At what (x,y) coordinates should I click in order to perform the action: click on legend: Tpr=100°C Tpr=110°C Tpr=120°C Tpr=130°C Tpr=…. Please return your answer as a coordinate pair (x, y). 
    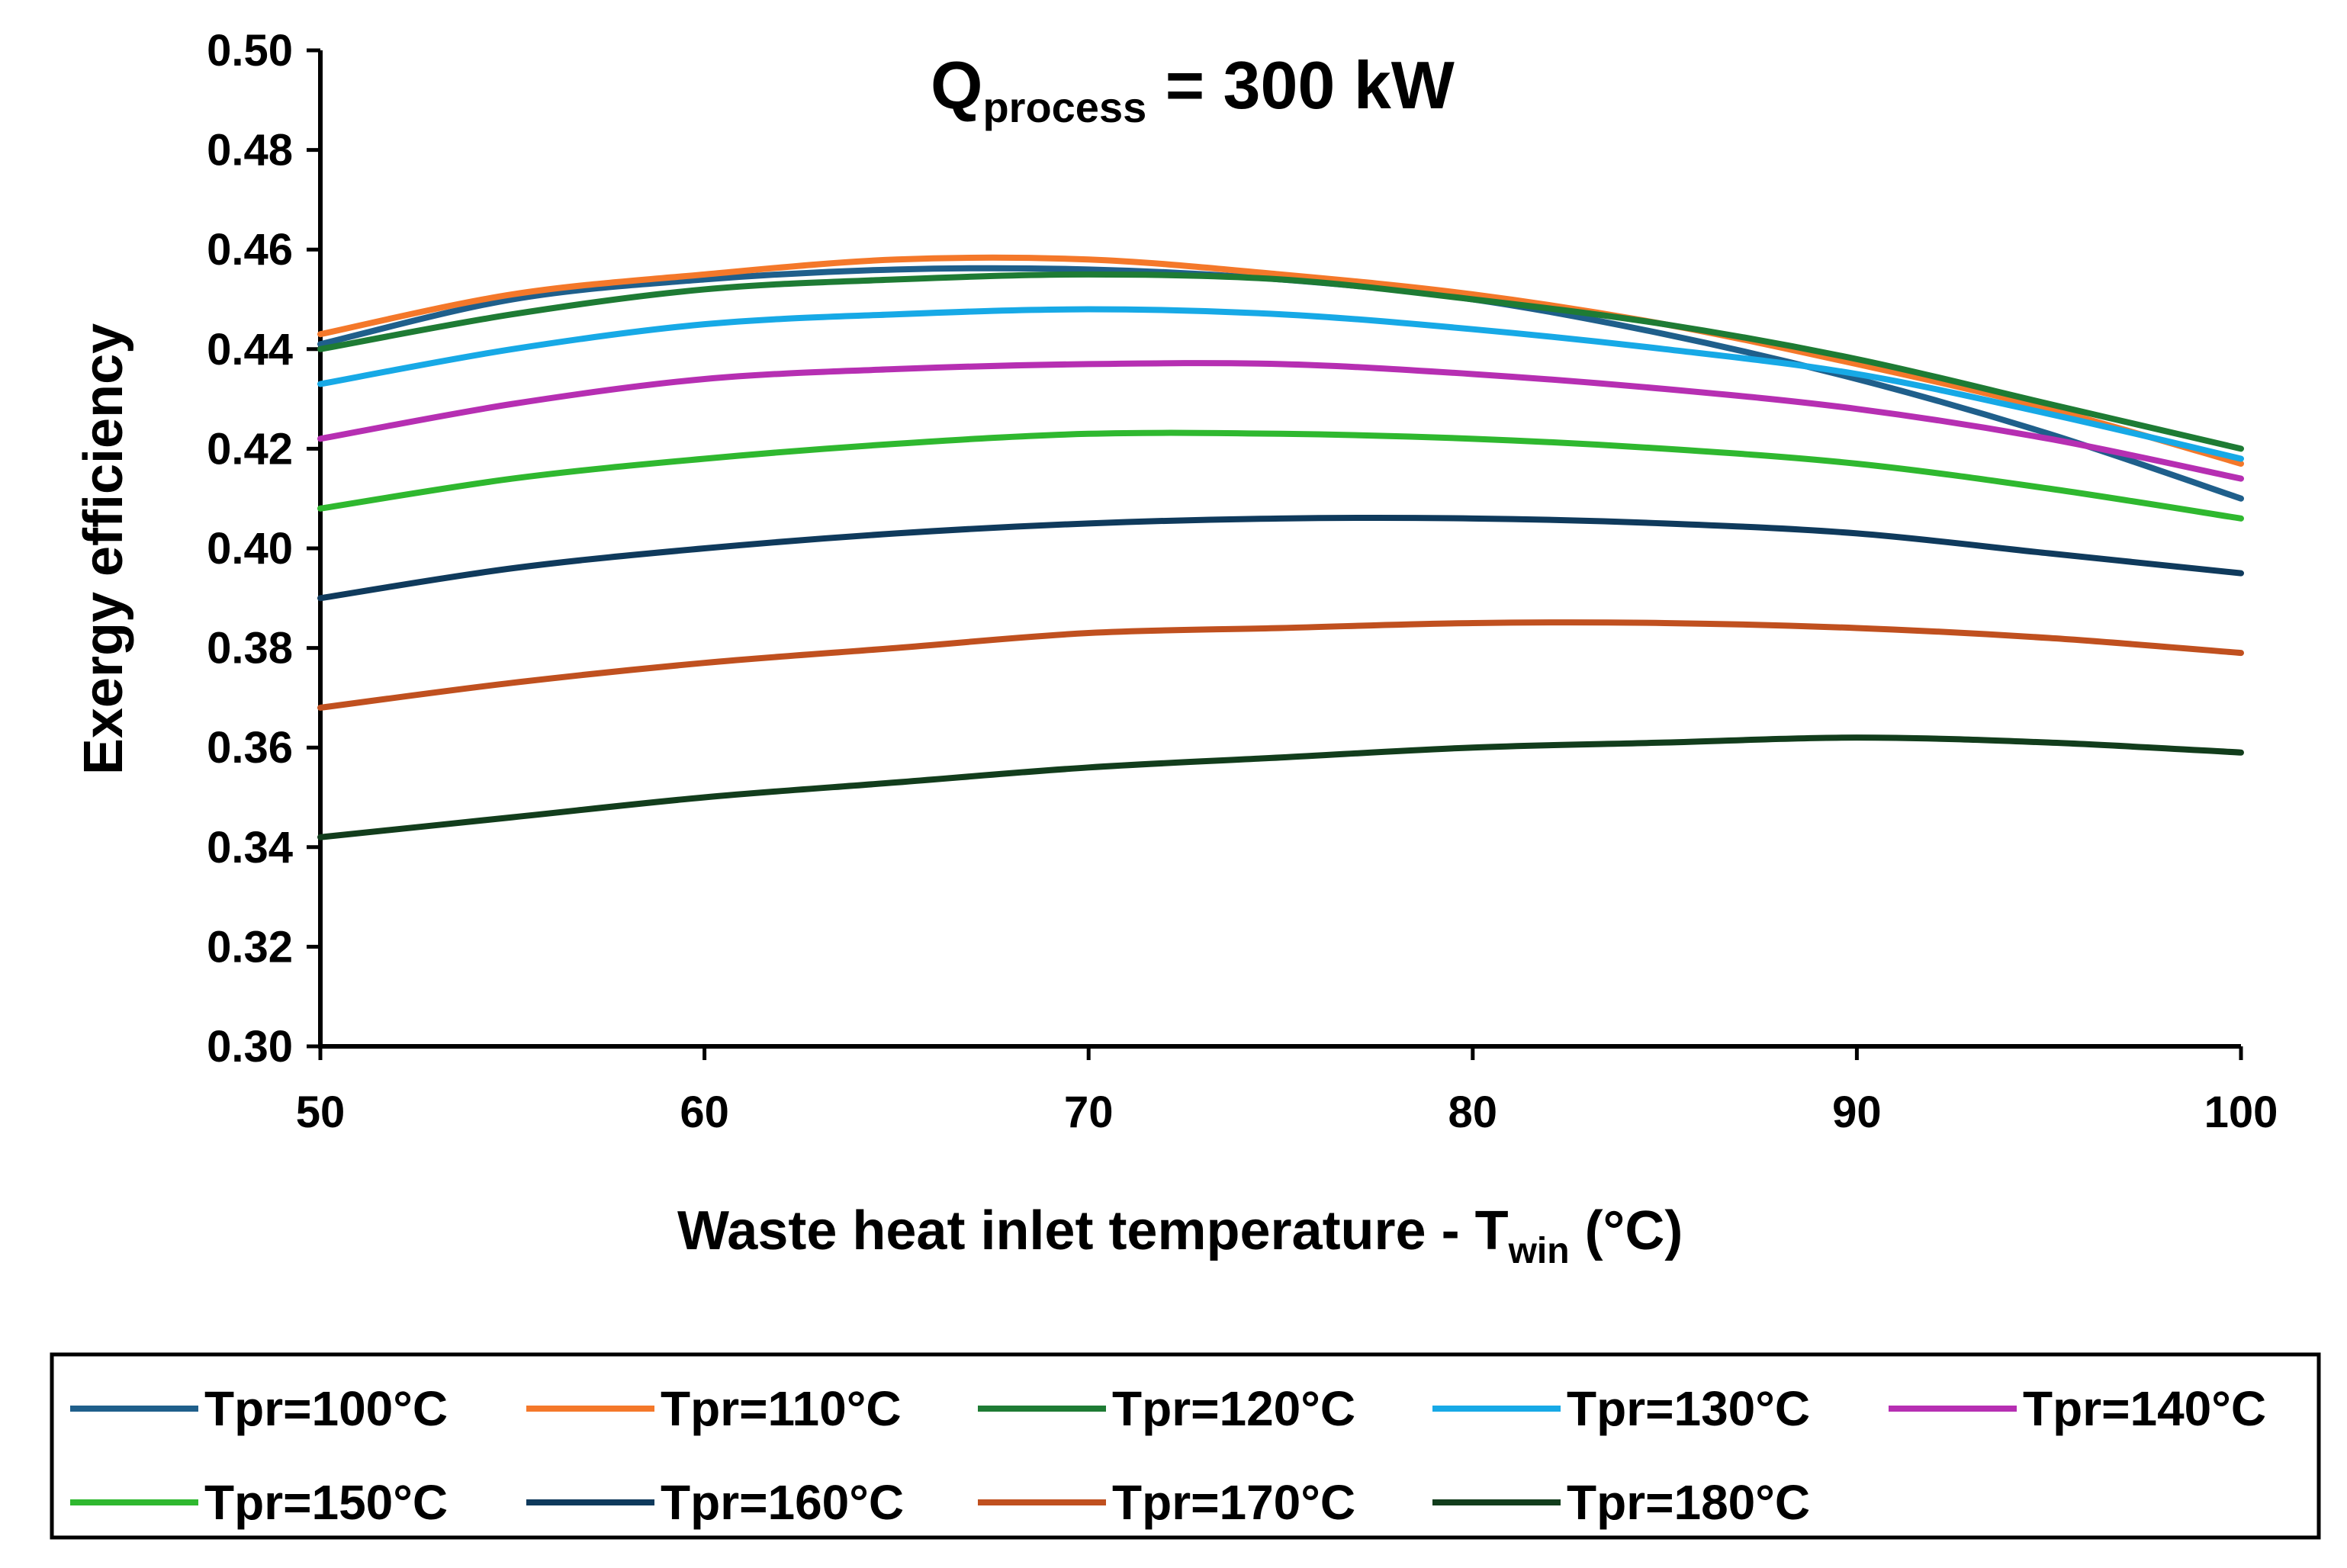
    Looking at the image, I should click on (1168, 1455).